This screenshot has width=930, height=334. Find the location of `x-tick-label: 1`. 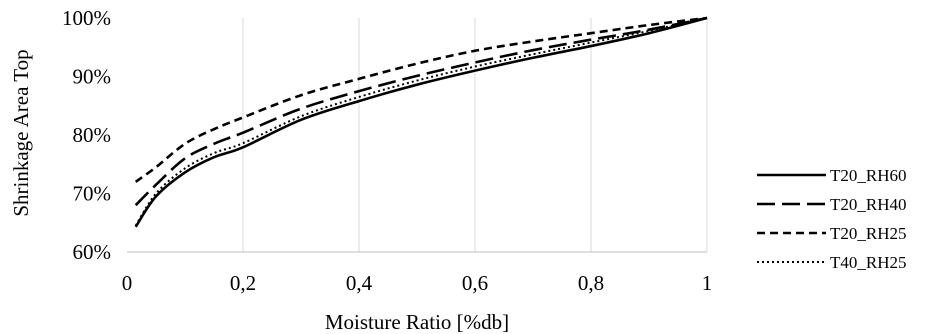

x-tick-label: 1 is located at coordinates (707, 283).